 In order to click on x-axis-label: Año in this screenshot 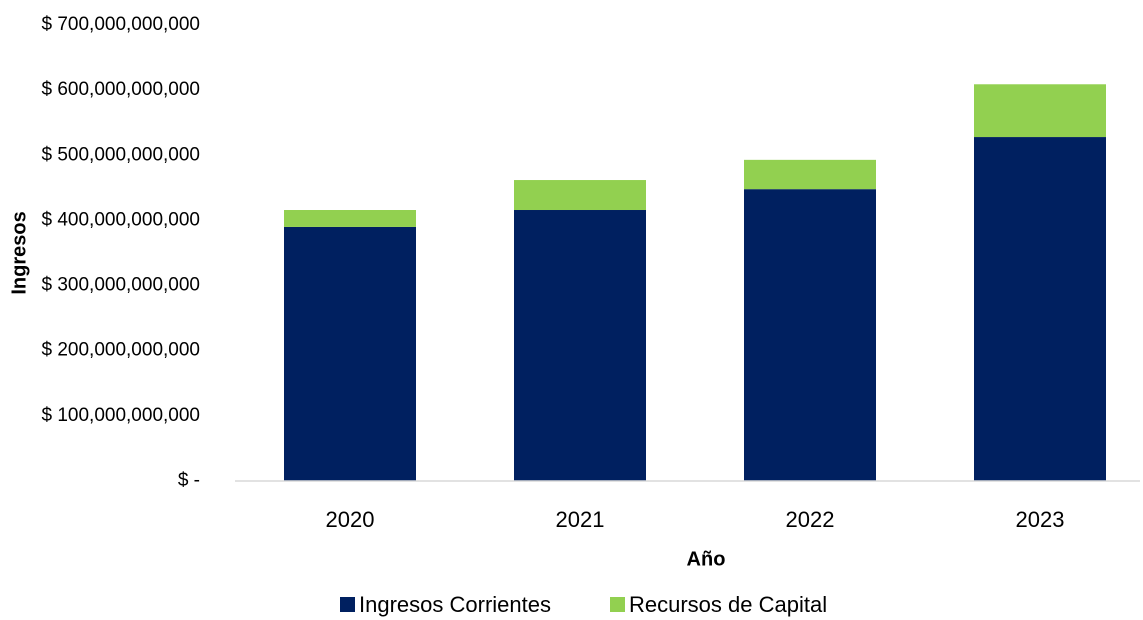, I will do `click(706, 559)`.